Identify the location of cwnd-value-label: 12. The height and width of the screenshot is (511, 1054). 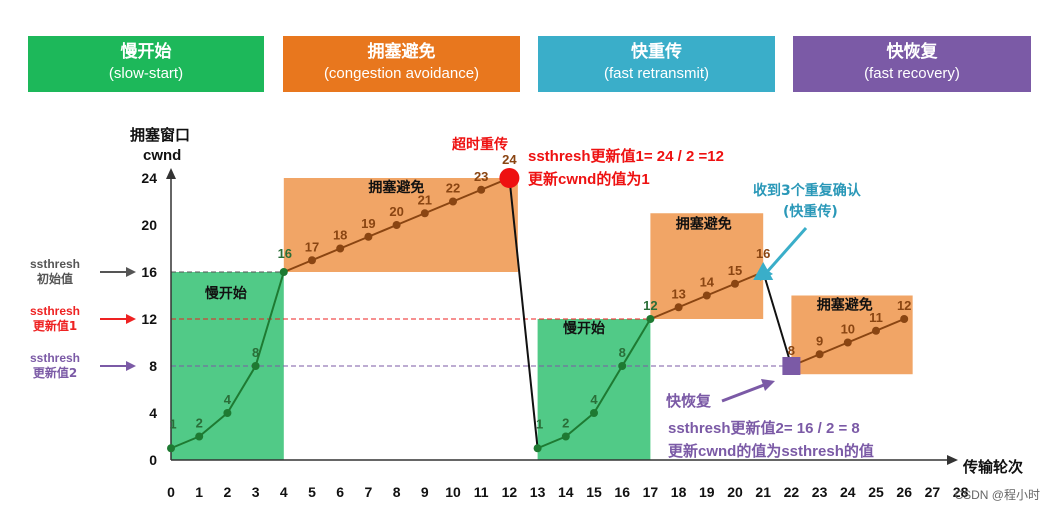
(650, 305).